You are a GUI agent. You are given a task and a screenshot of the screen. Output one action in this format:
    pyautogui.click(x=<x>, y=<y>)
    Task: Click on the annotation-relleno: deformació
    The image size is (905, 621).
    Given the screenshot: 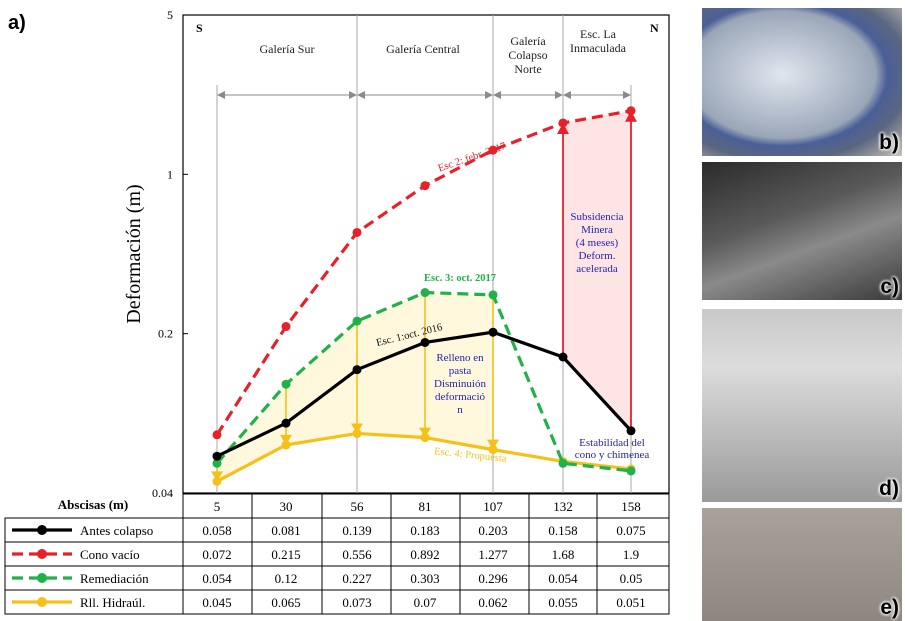 What is the action you would take?
    pyautogui.click(x=460, y=397)
    